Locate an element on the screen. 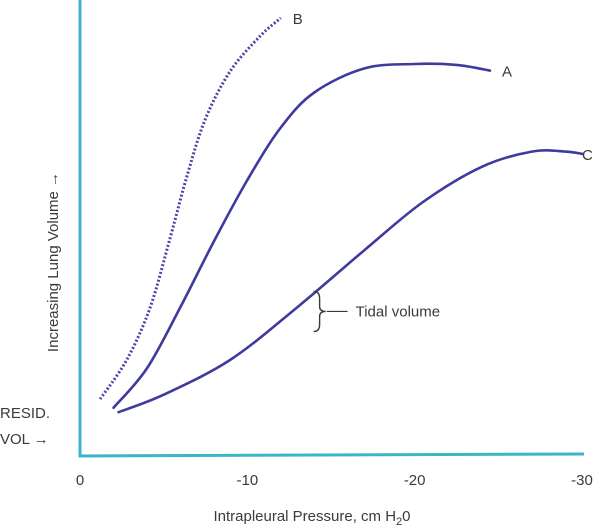 Image resolution: width=598 pixels, height=526 pixels. x-tick-label: 0 is located at coordinates (80, 480).